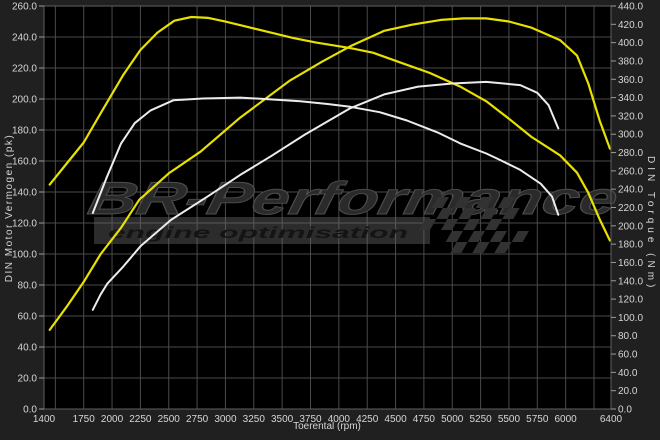  Describe the element at coordinates (24, 7) in the screenshot. I see `y-left-tick-label: 260.0` at that location.